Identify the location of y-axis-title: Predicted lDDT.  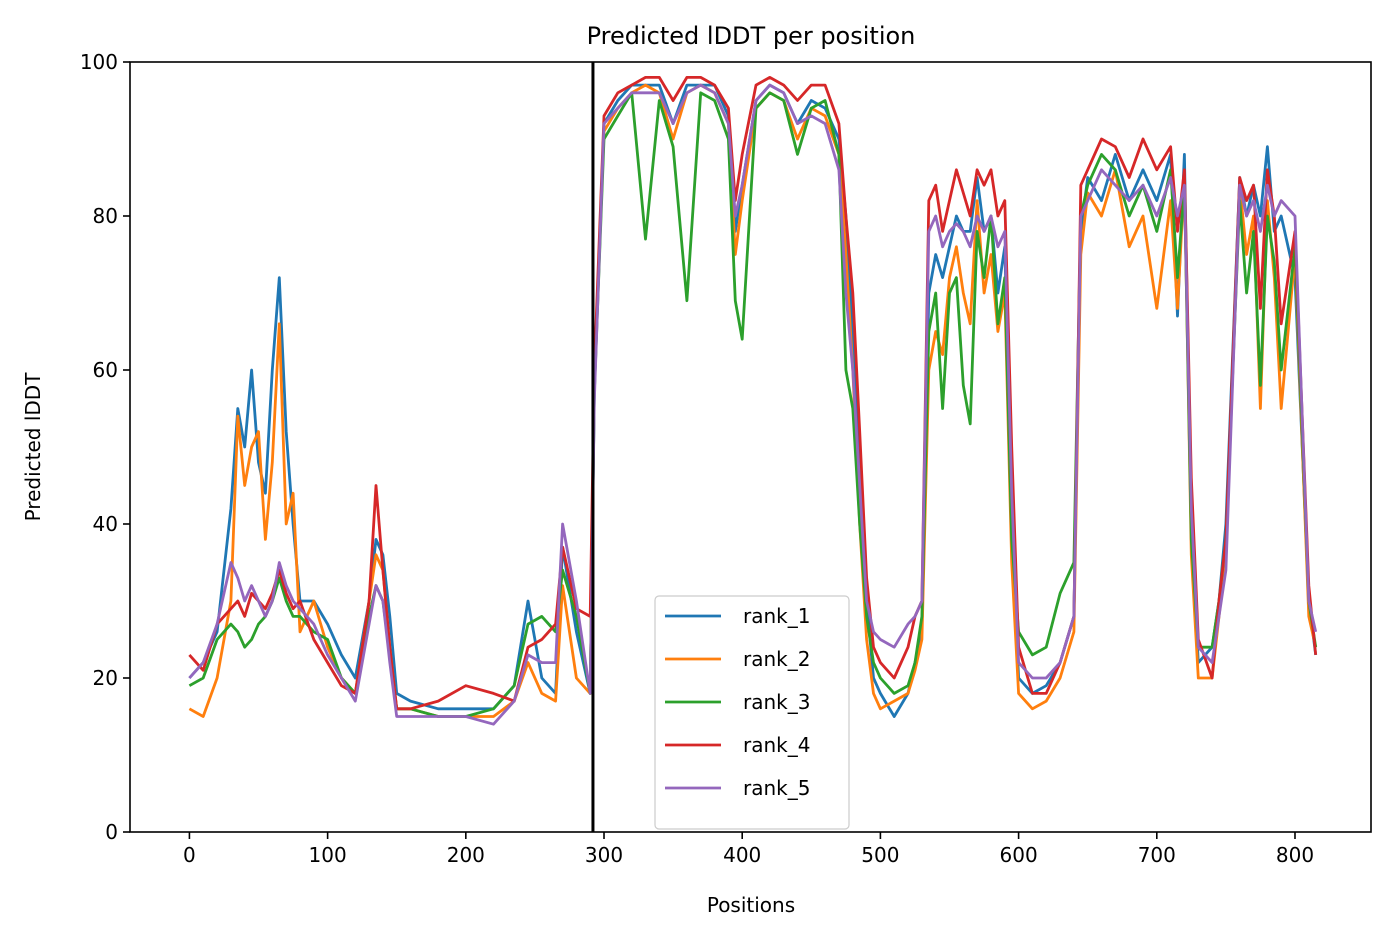
(33, 447).